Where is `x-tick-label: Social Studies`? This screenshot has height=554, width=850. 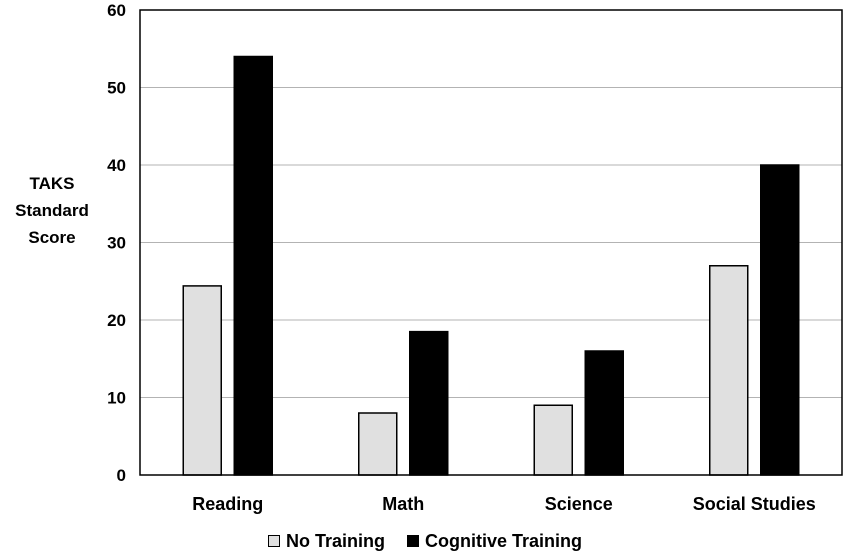
x-tick-label: Social Studies is located at coordinates (754, 504).